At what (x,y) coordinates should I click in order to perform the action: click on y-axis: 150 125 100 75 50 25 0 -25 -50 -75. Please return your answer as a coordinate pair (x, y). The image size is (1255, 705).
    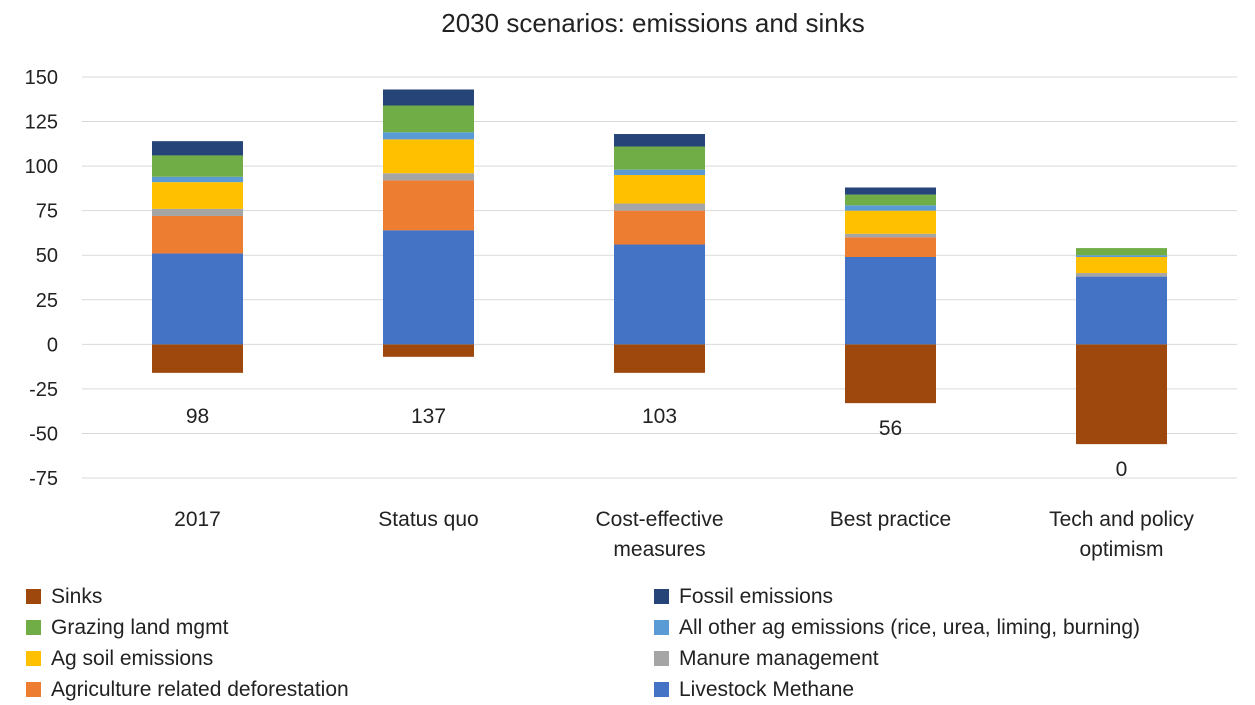
    Looking at the image, I should click on (41, 278).